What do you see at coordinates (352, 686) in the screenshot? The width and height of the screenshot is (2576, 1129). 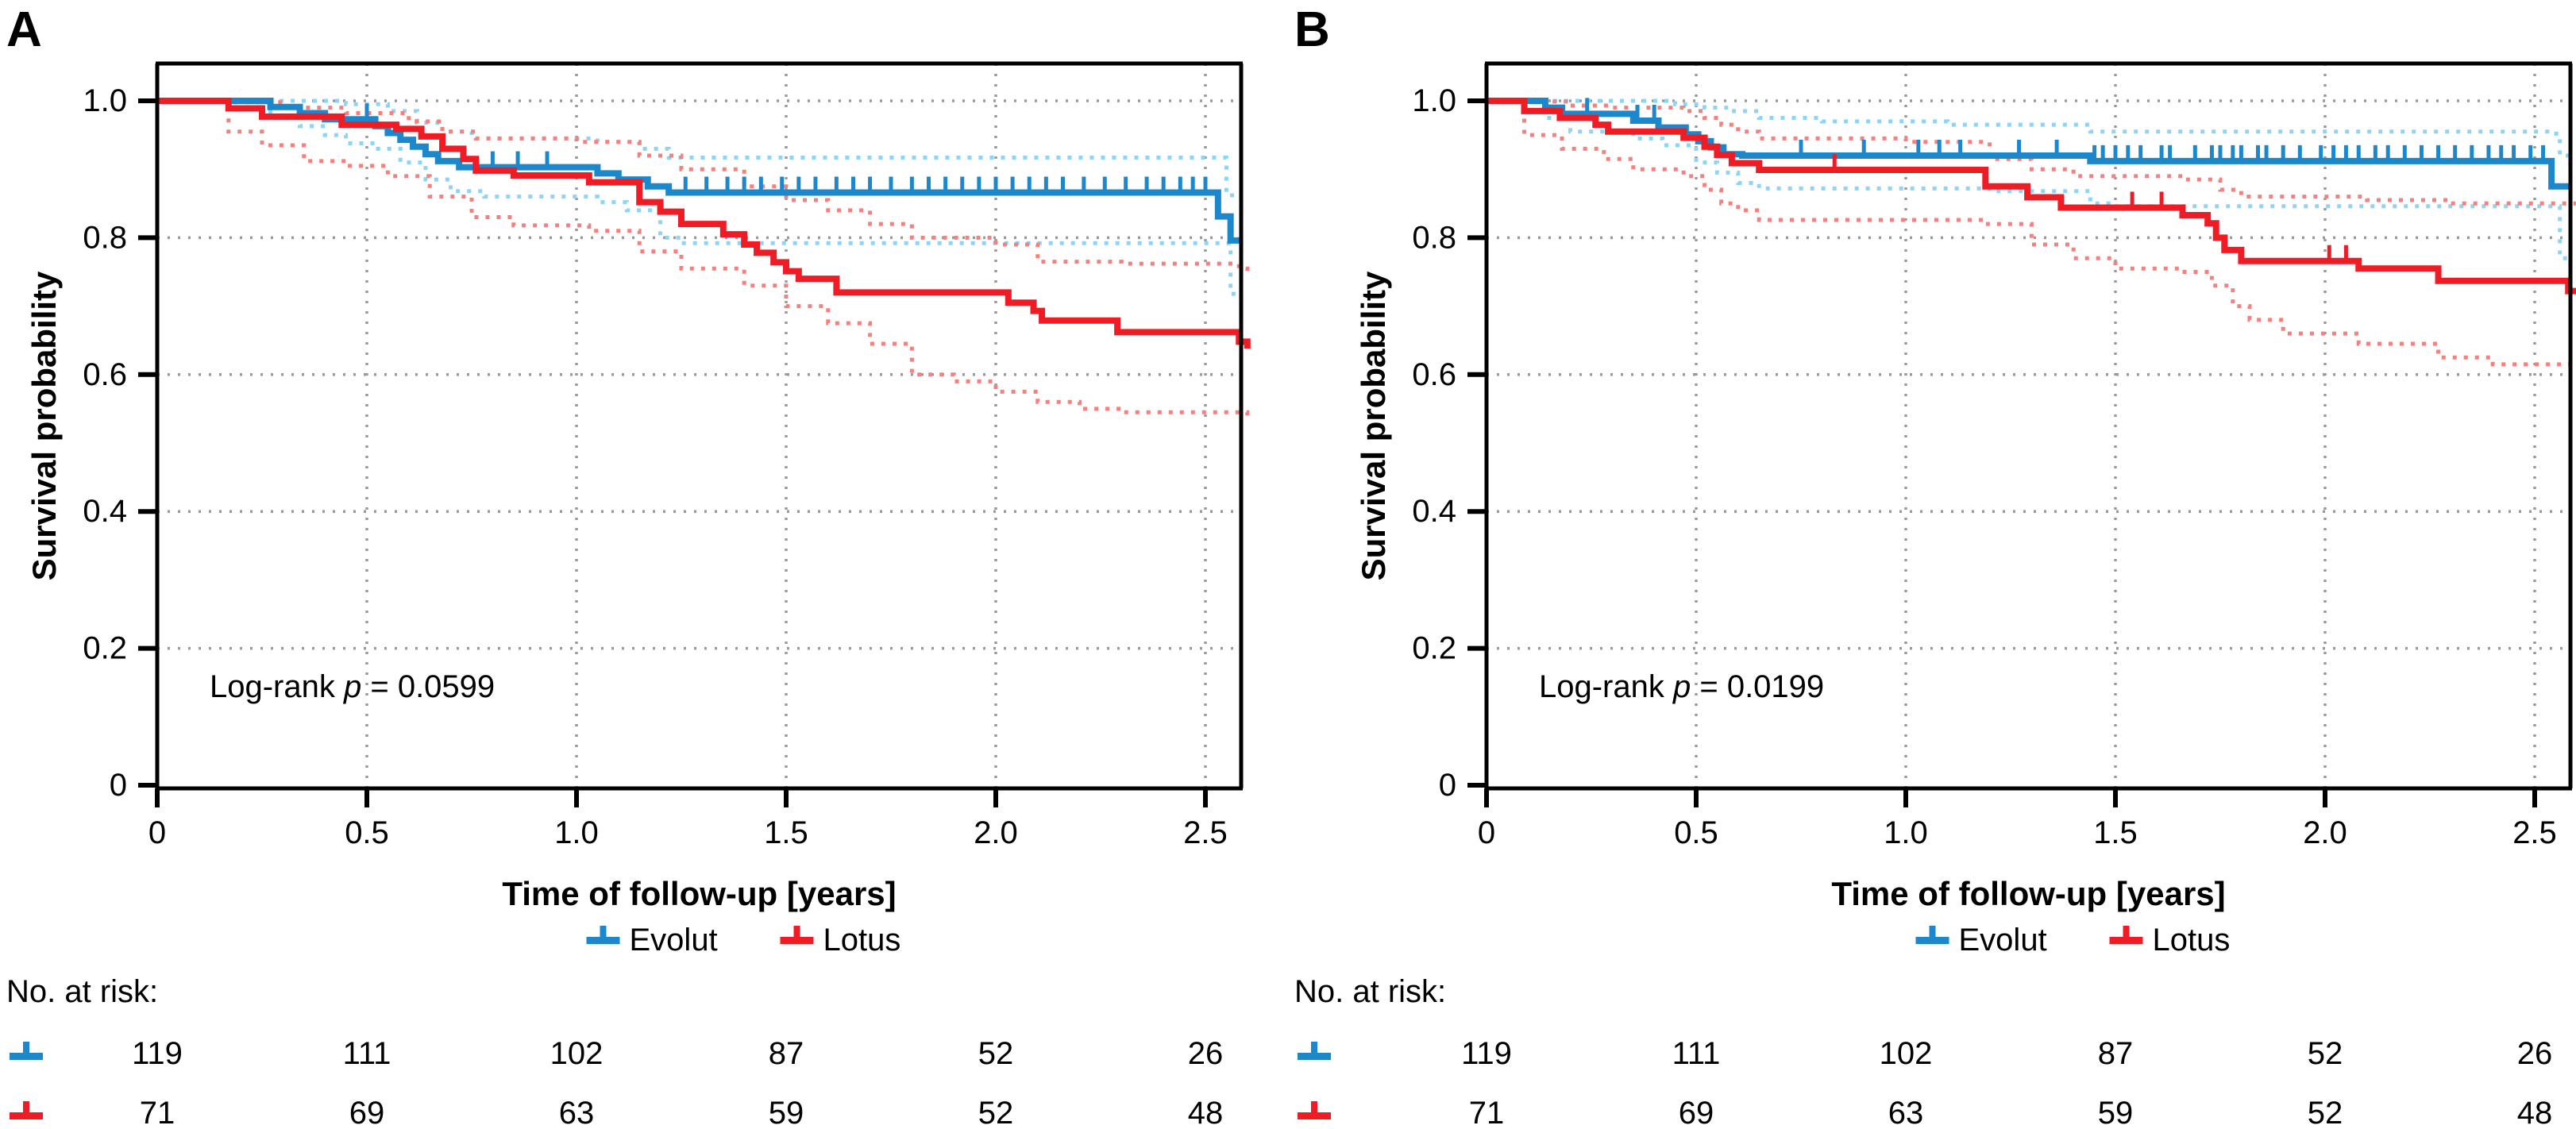 I see `log-rank-annotation: Log-rank p = 0.0599` at bounding box center [352, 686].